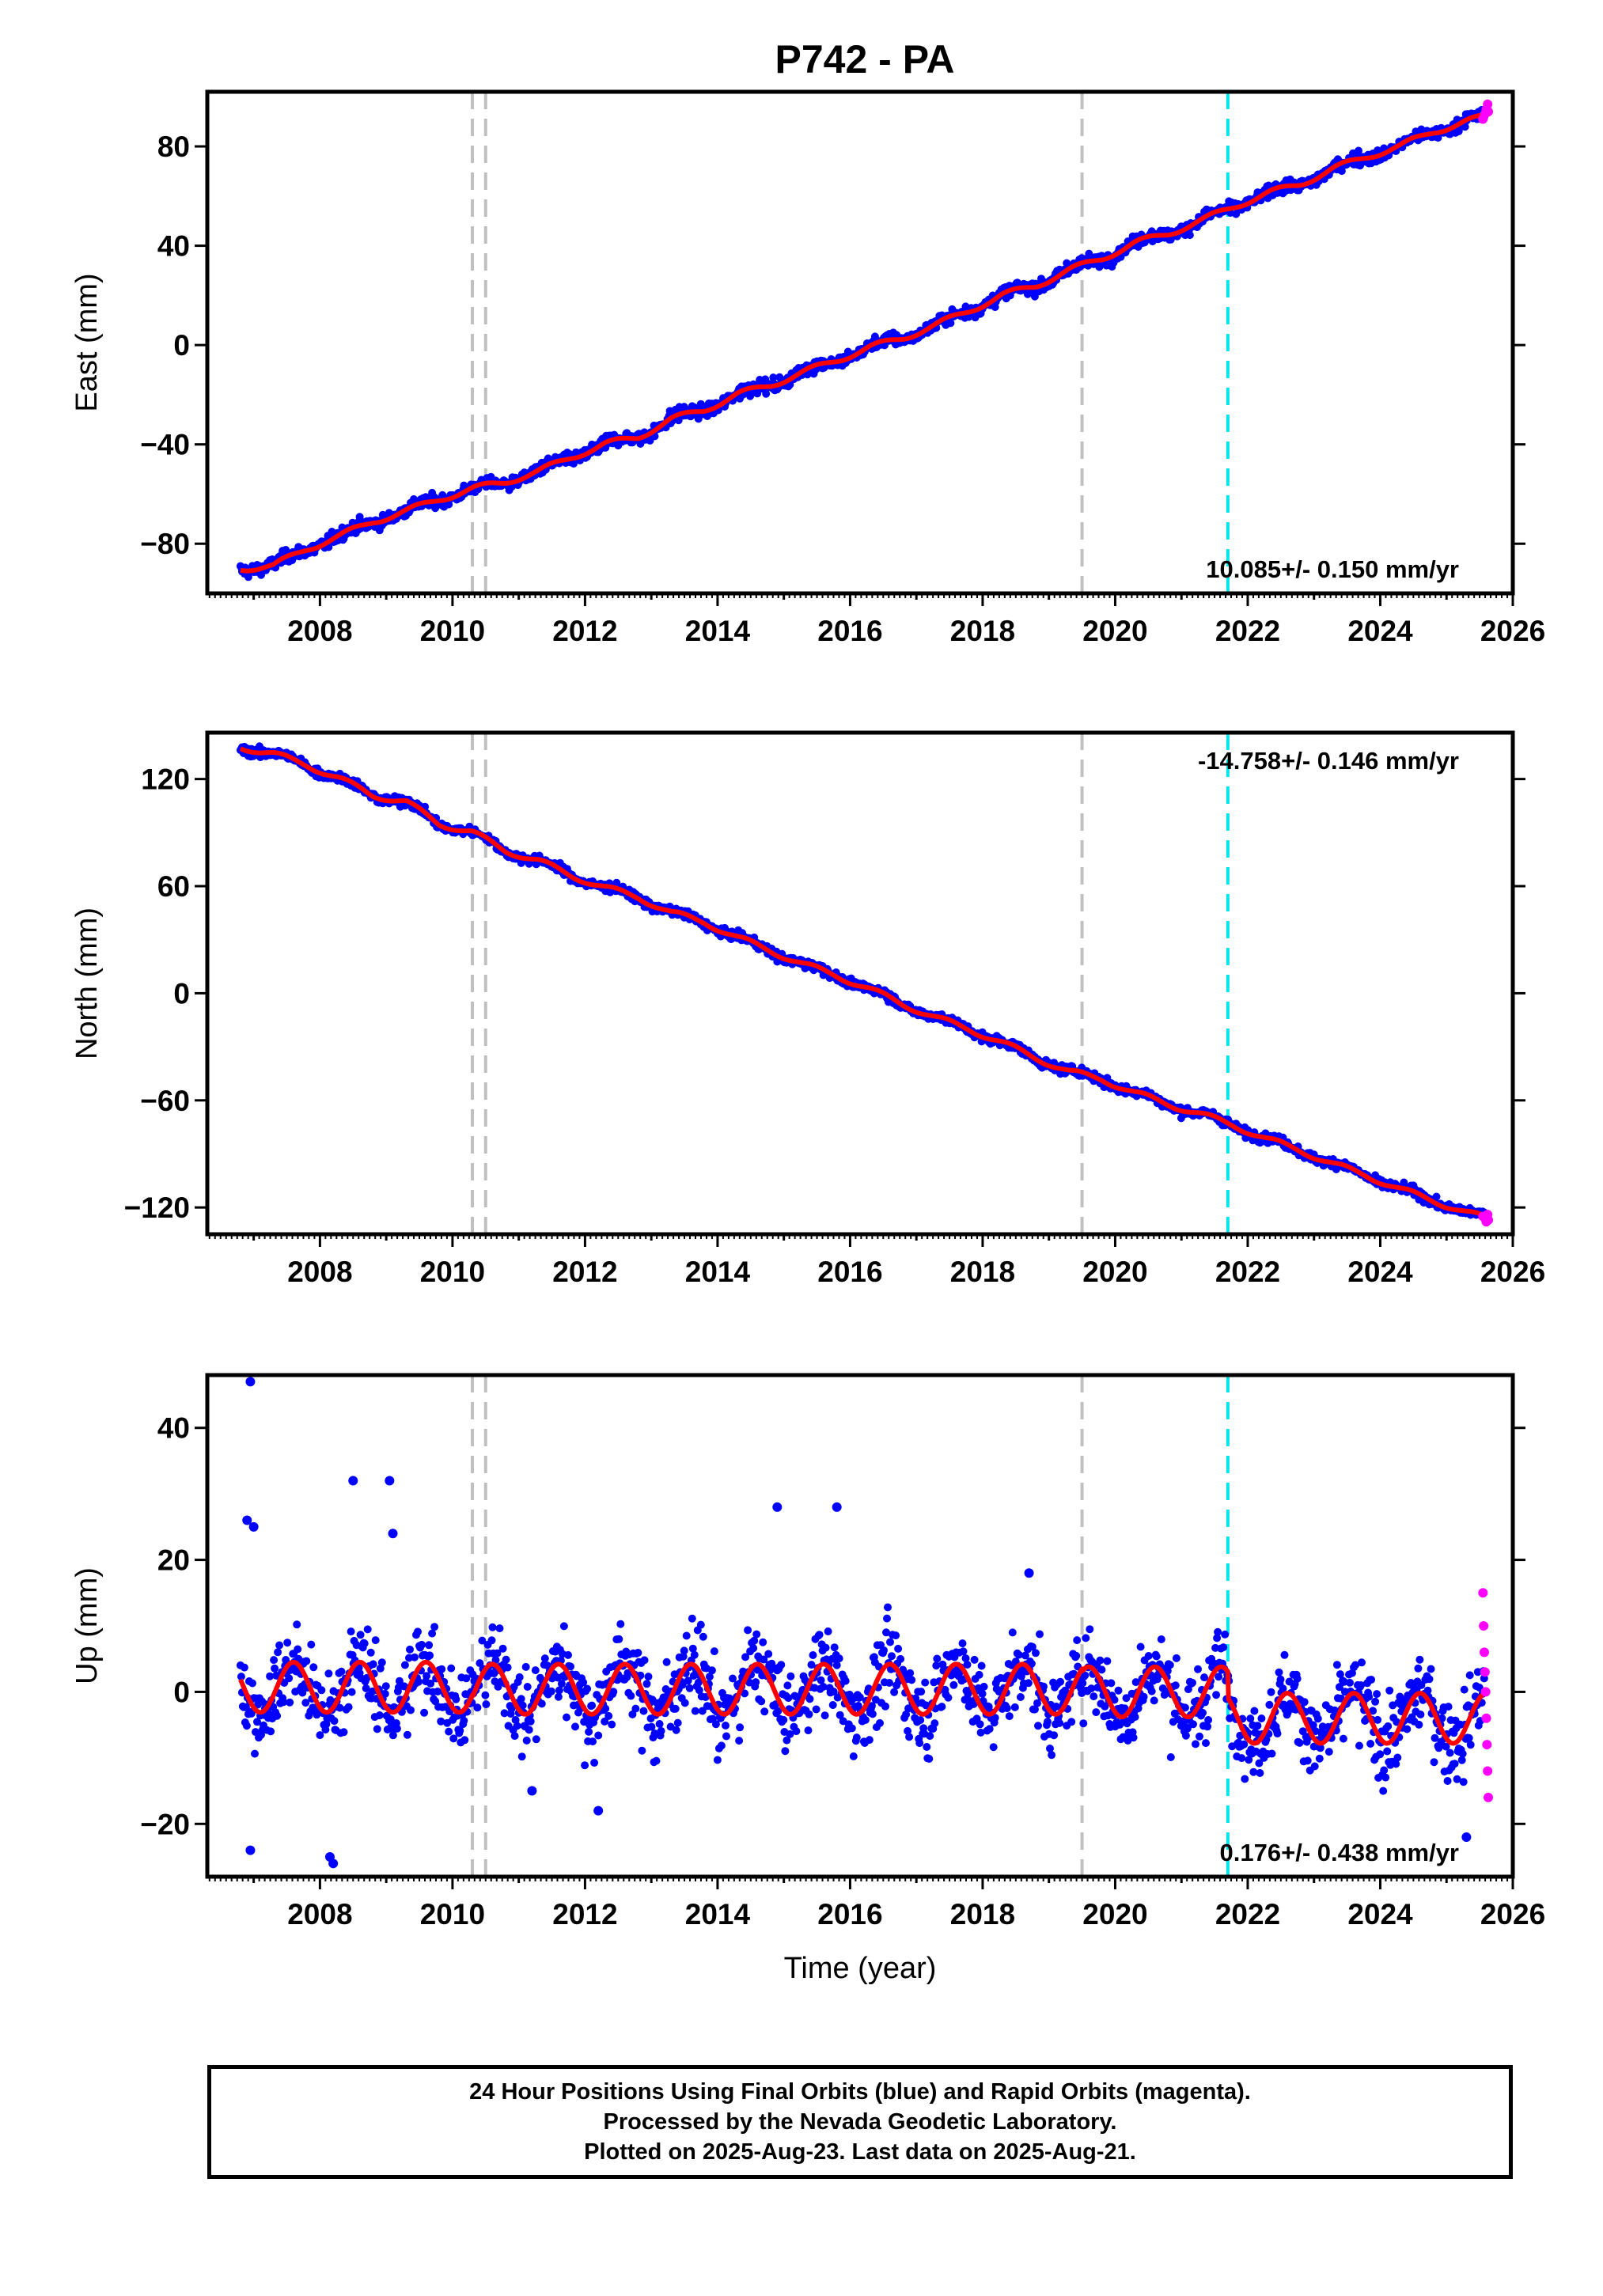 This screenshot has width=1603, height=2296. What do you see at coordinates (1332, 569) in the screenshot?
I see `rate-label-east: 10.085+/- 0.150 mm/yr` at bounding box center [1332, 569].